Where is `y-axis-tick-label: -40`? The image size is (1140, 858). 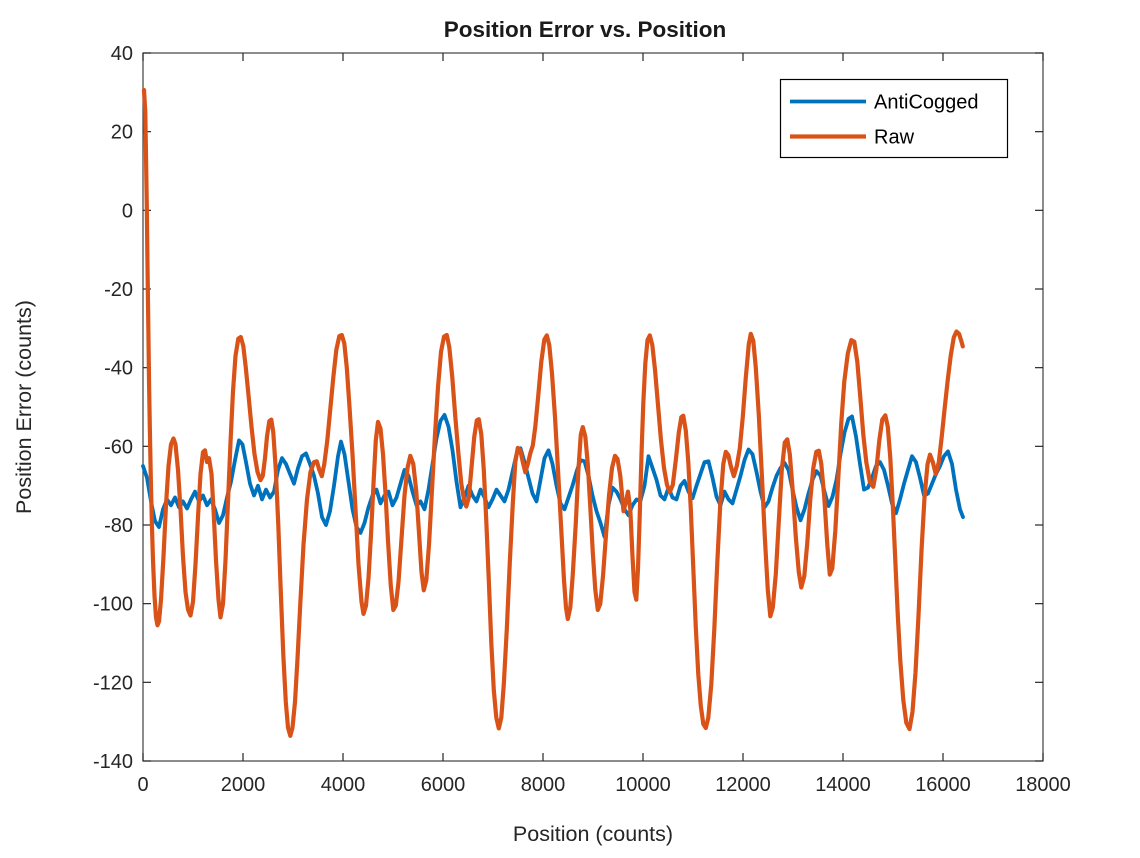
y-axis-tick-label: -40 is located at coordinates (118, 369).